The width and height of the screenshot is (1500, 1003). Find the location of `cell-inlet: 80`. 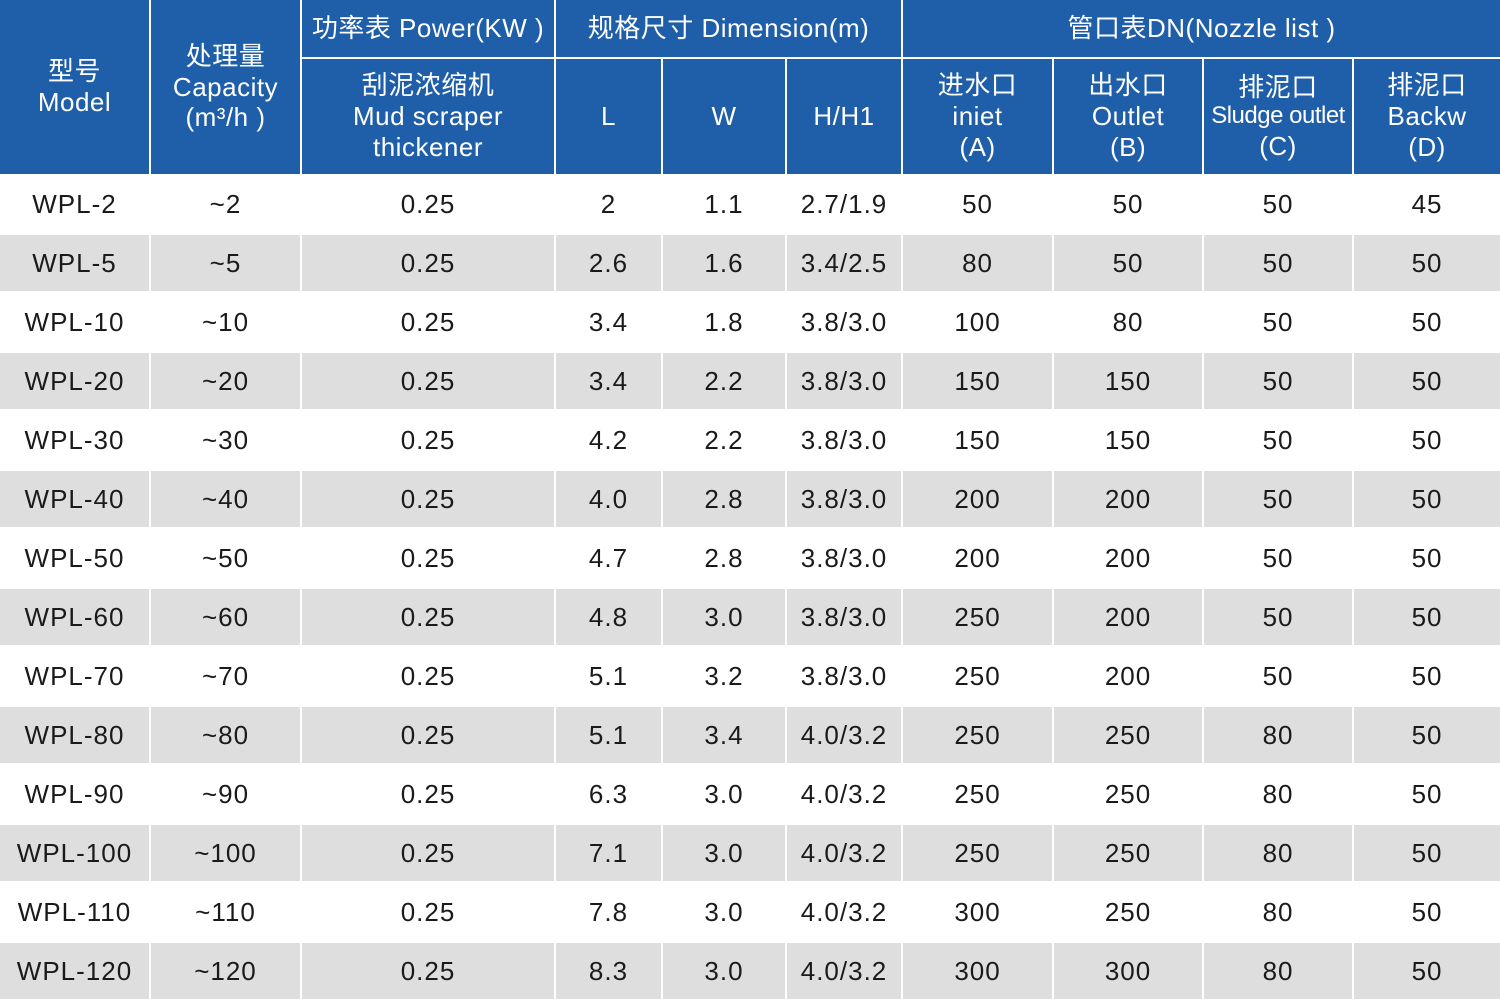

cell-inlet: 80 is located at coordinates (978, 263).